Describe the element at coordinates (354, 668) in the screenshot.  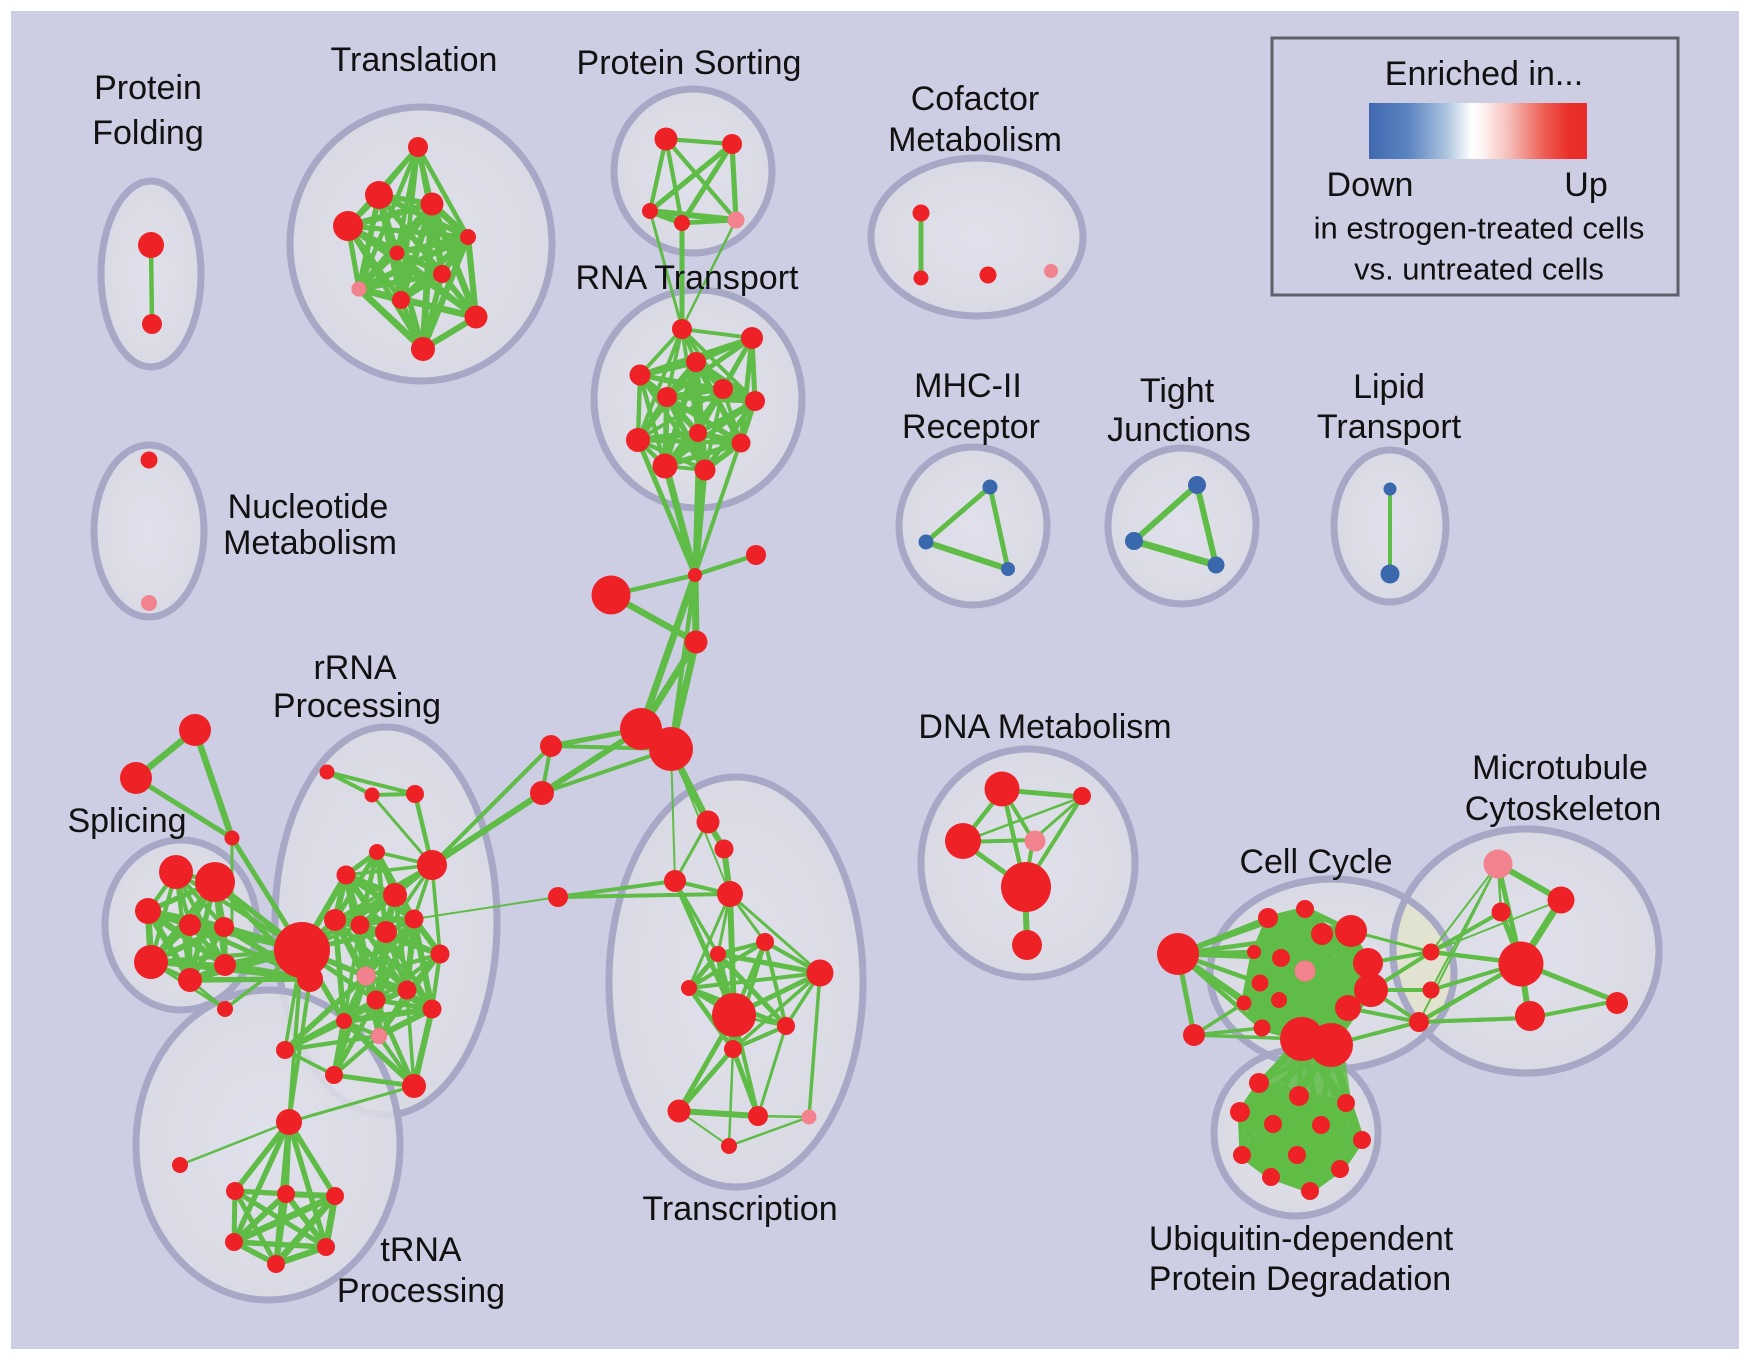
I see `svg-text: rRNA` at that location.